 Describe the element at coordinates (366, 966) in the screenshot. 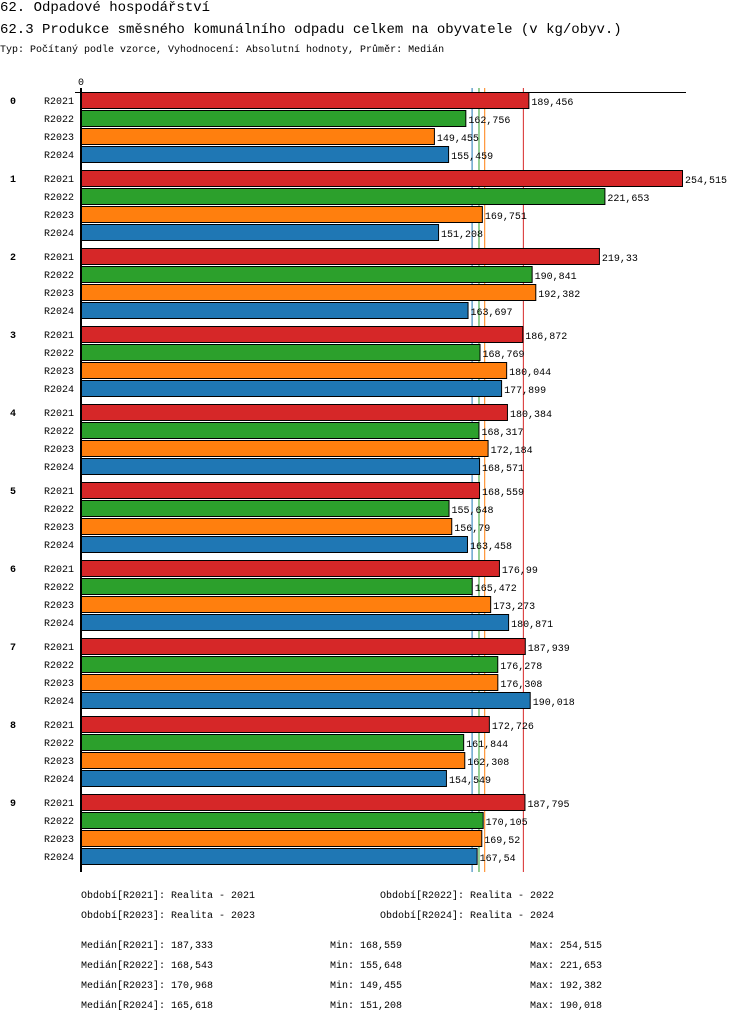

I see `min-stat: Min: 155,648` at that location.